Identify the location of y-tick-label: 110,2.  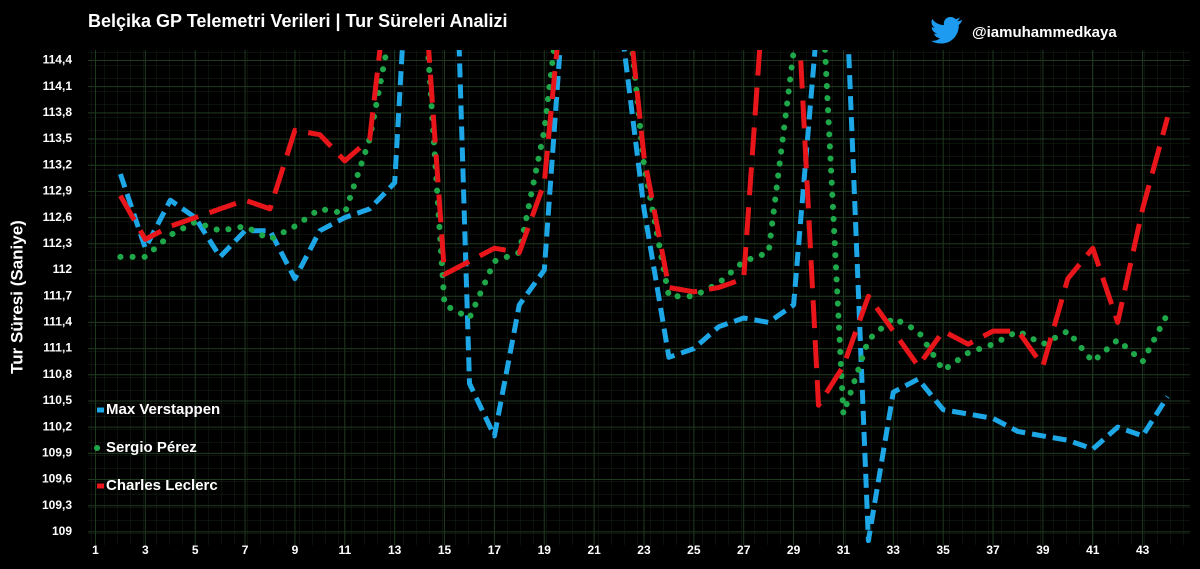
(58, 426).